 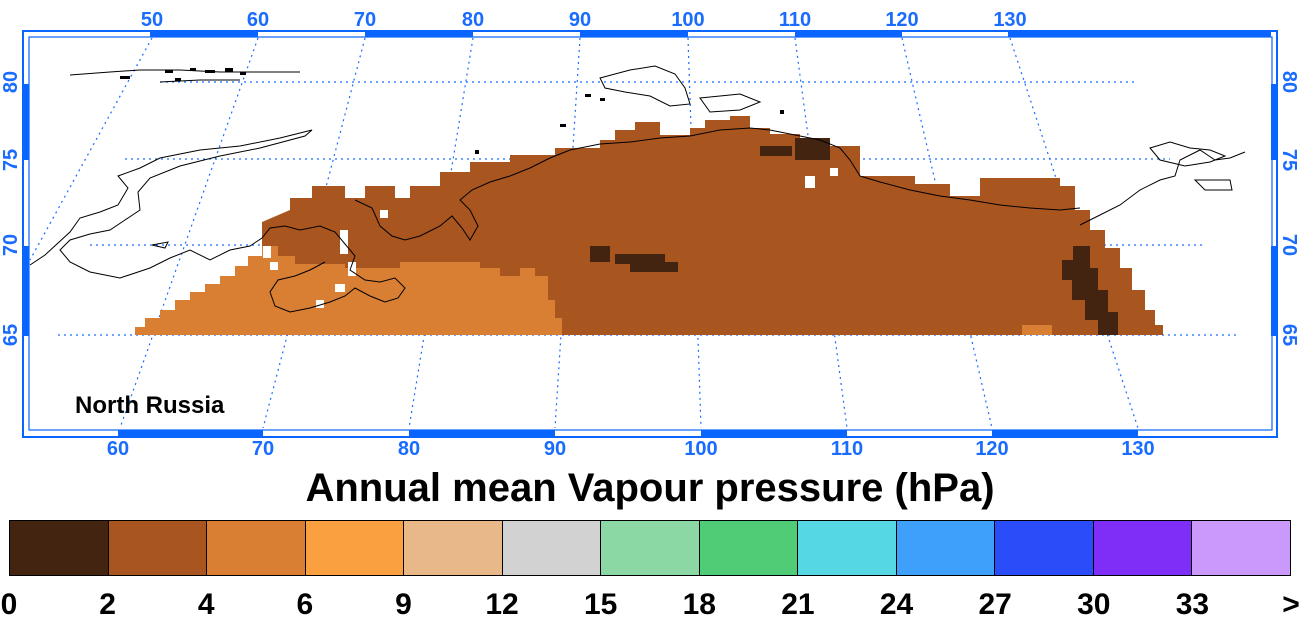 I want to click on lon-label-bottom: 100, so click(x=700, y=449).